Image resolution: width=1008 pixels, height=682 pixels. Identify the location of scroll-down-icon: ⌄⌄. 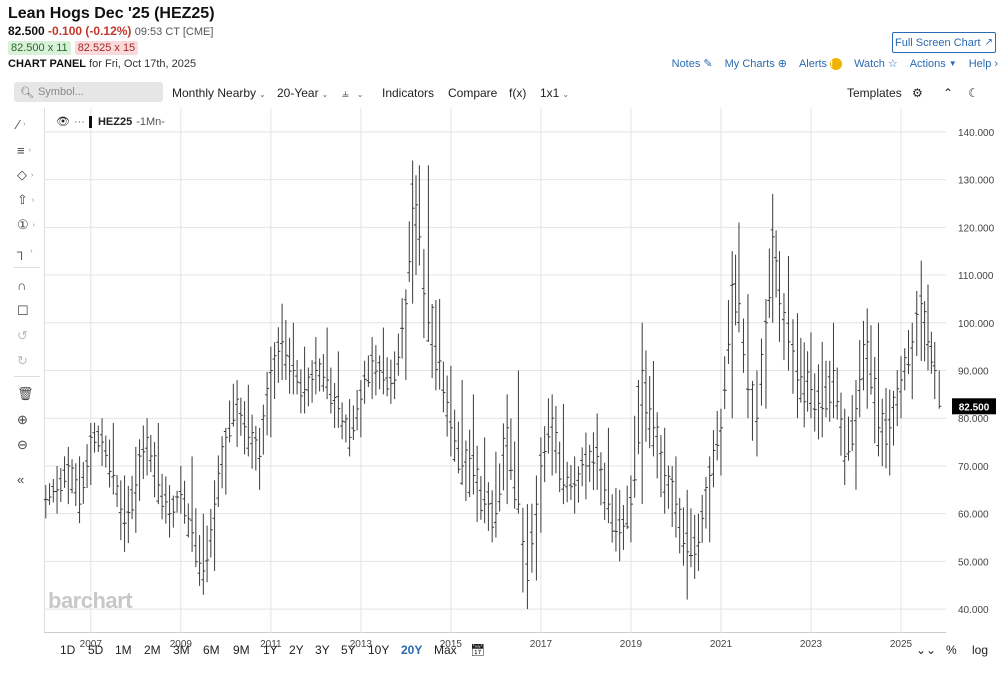
(926, 650).